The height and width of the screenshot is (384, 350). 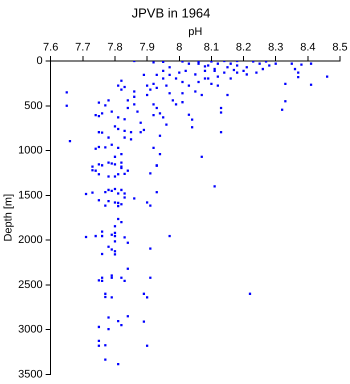 I want to click on x-tick-label: 7.7, so click(x=82, y=47).